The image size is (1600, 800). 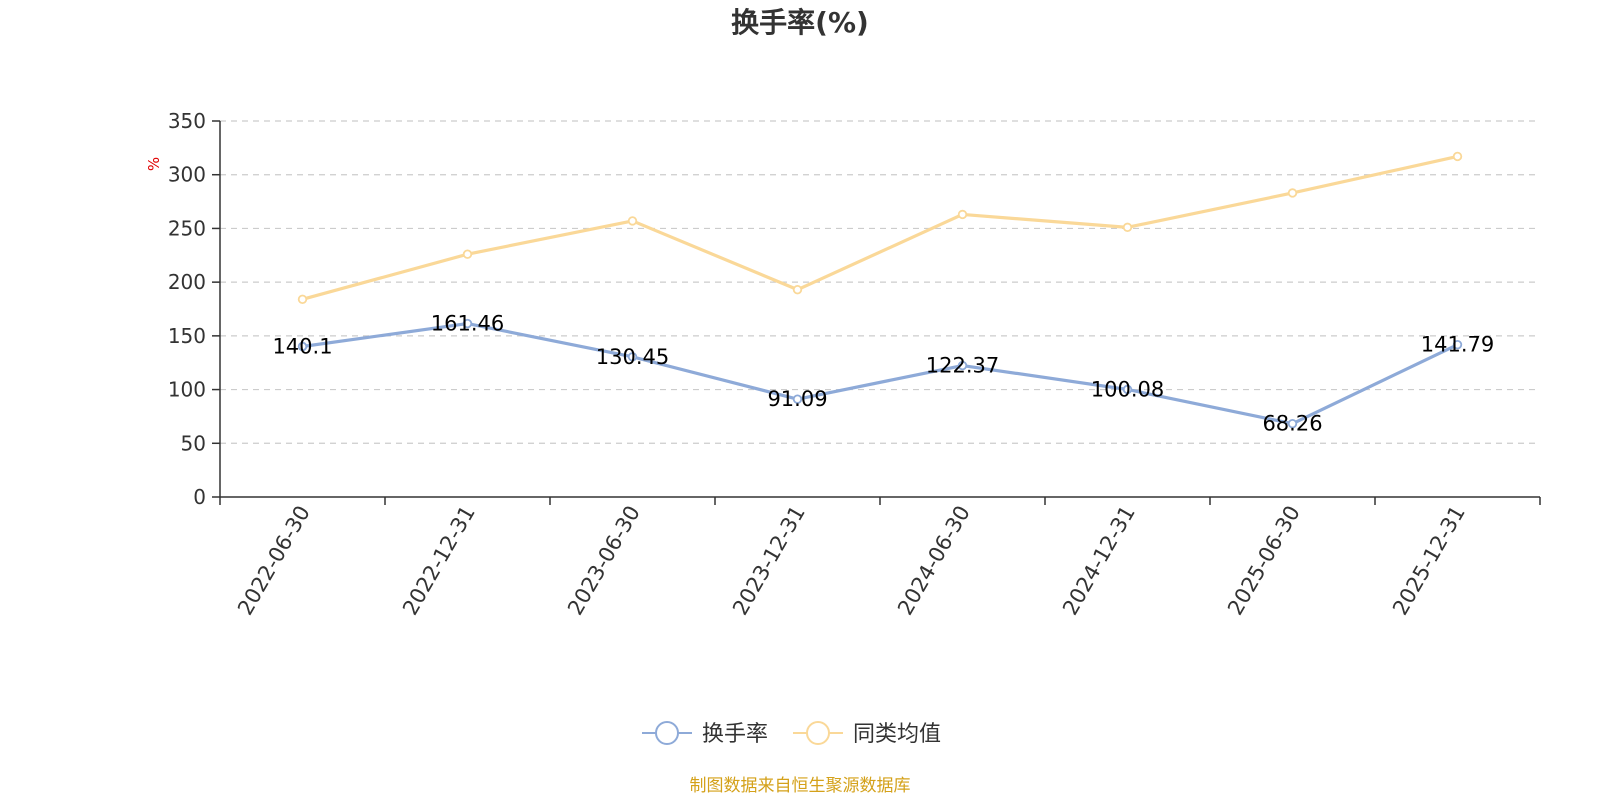 I want to click on source-note: 制图数据来自恒生聚源数据库, so click(x=800, y=786).